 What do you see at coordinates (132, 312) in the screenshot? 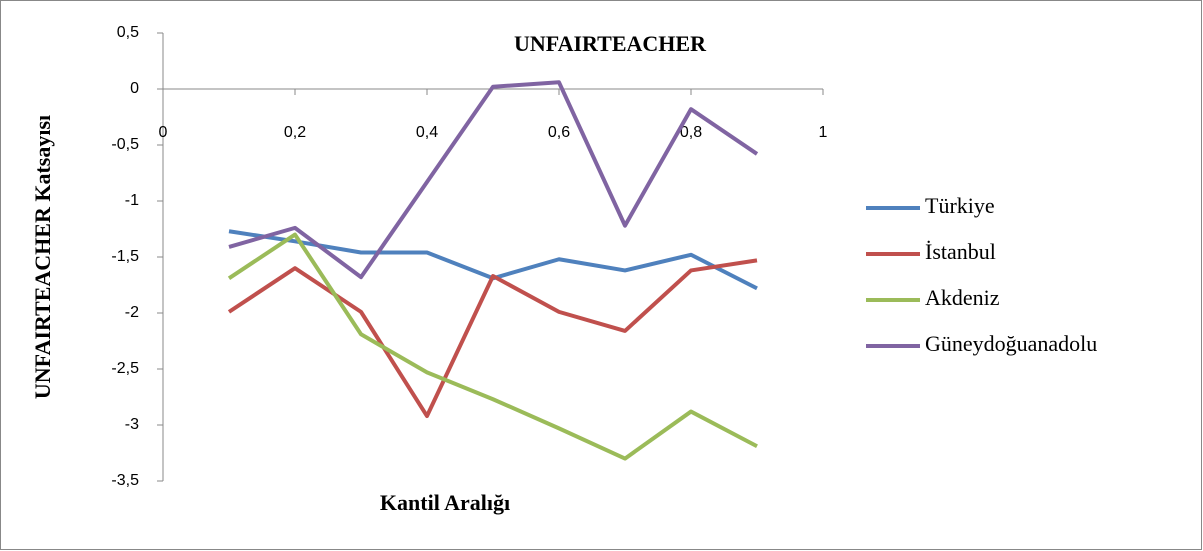
I see `y-tick-label: -2` at bounding box center [132, 312].